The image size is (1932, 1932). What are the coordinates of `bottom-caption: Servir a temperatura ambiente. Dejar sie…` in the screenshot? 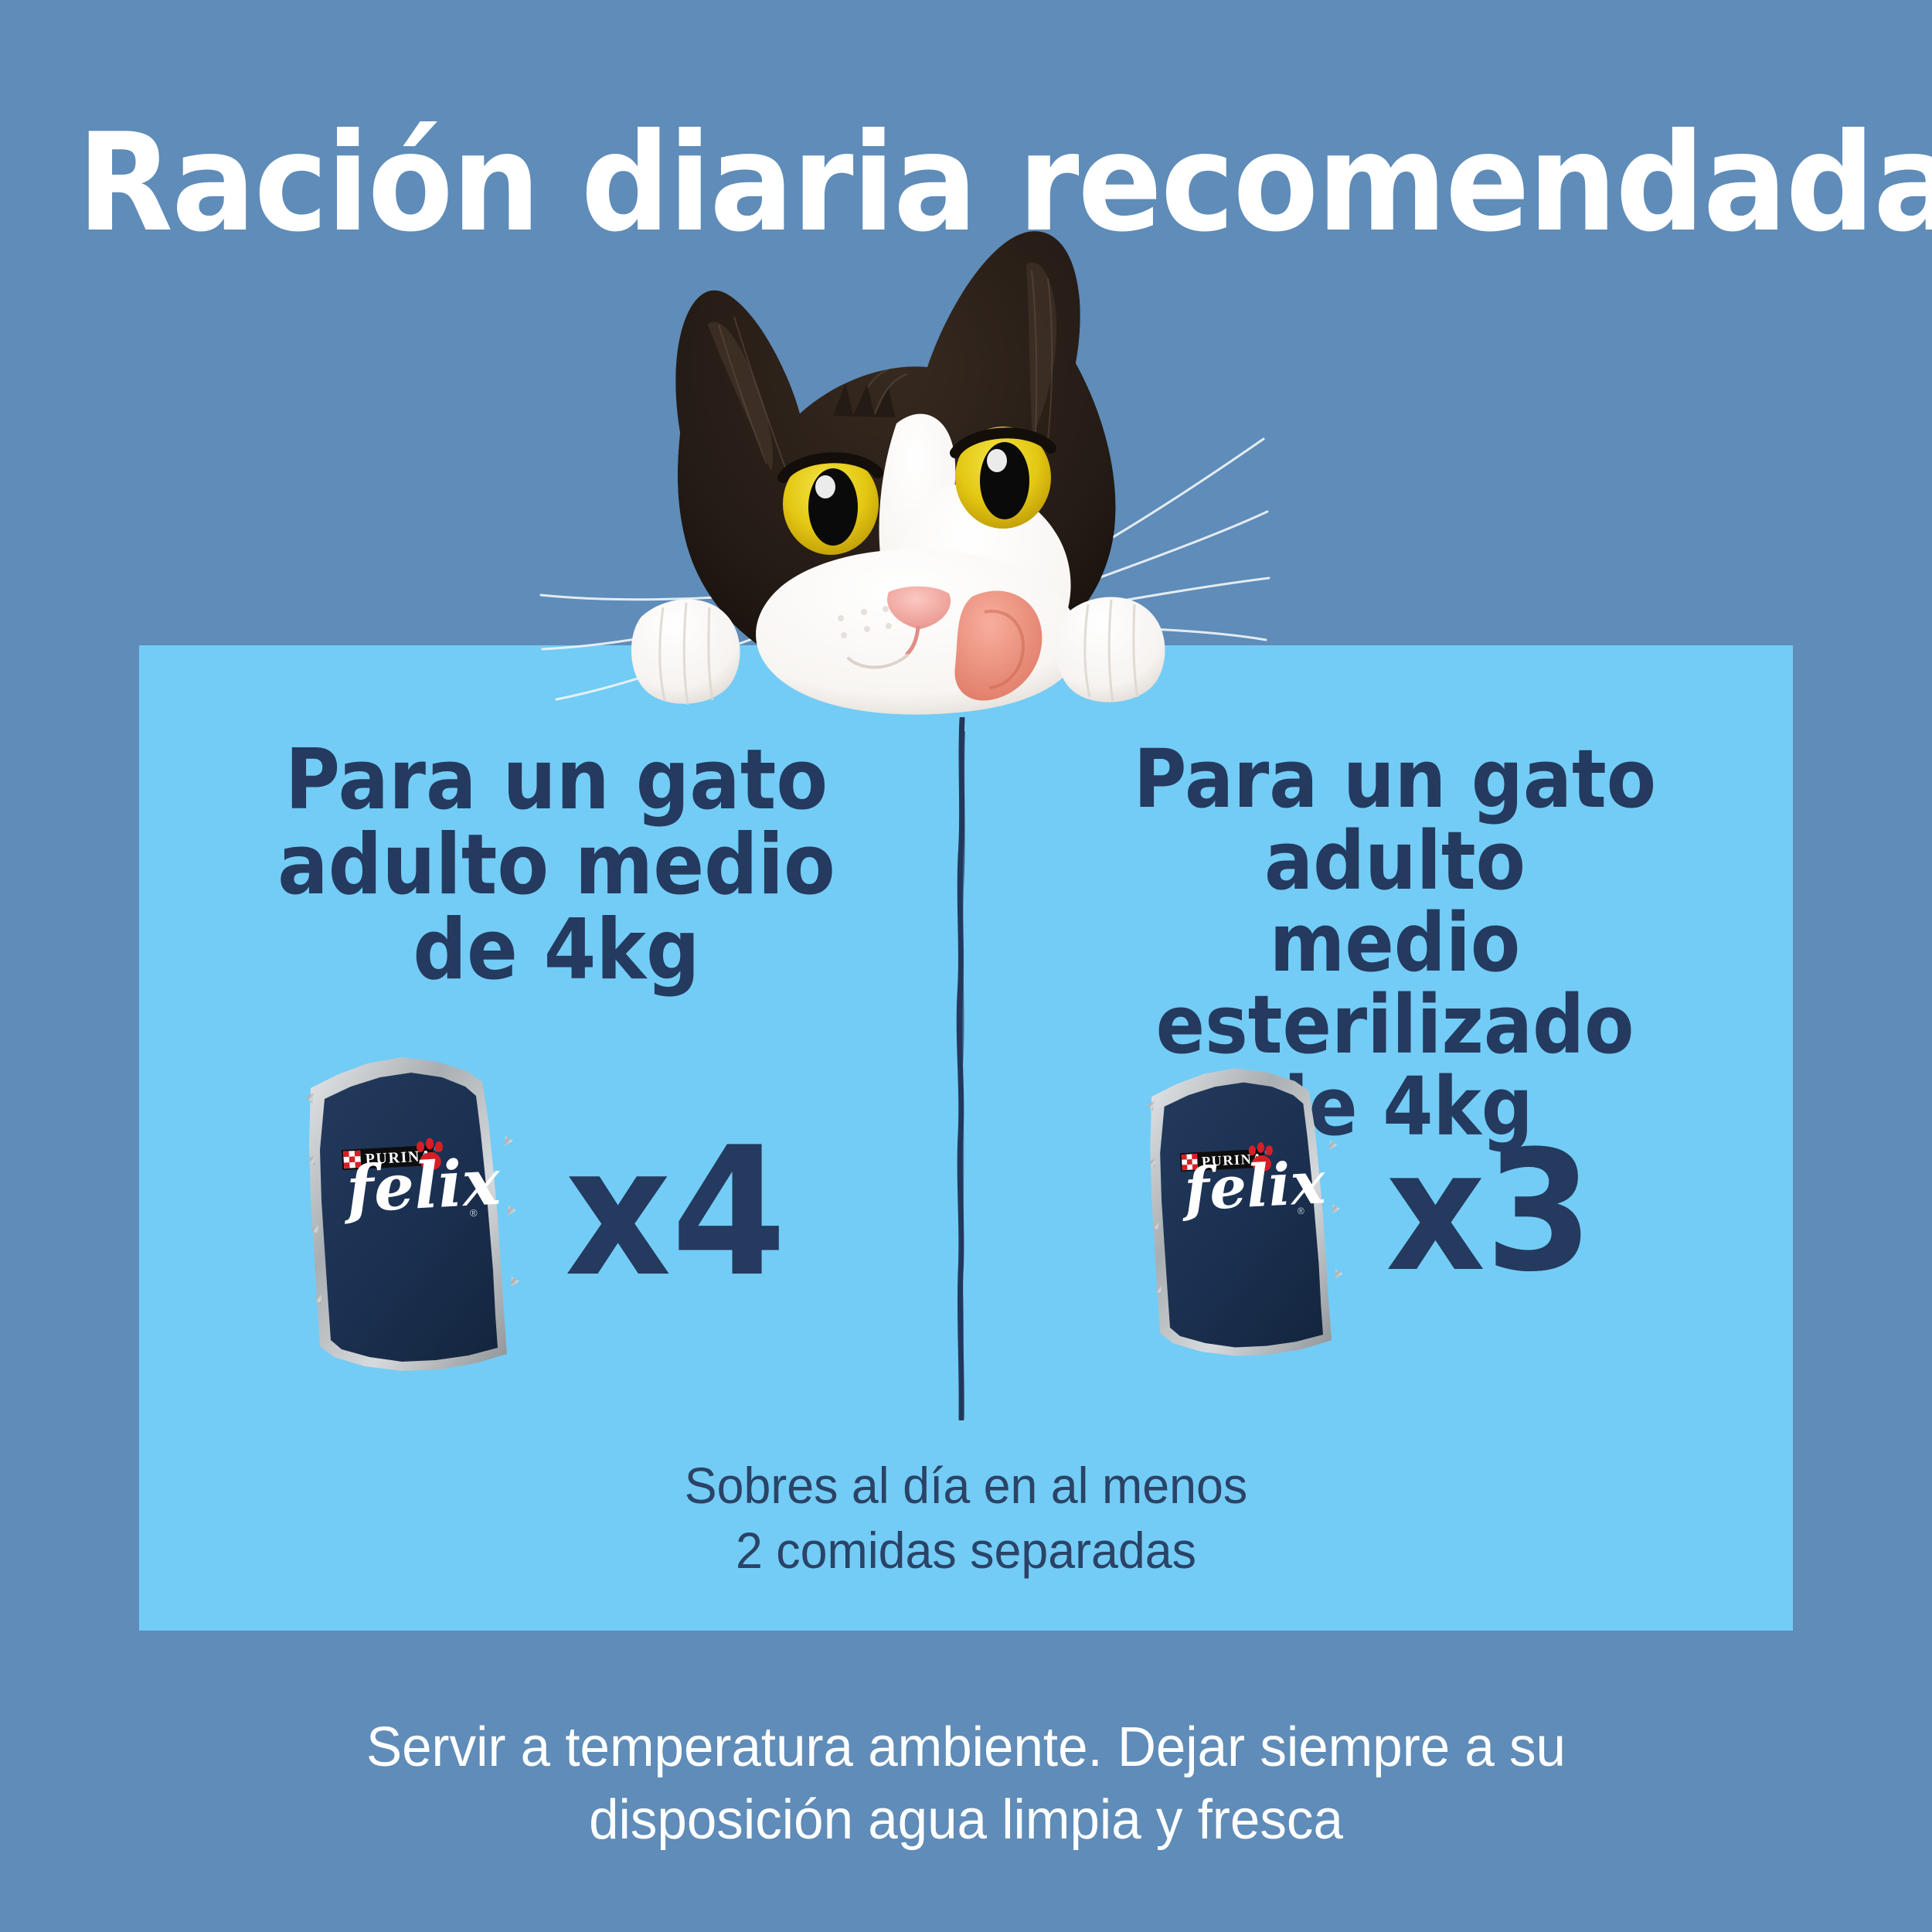 It's located at (966, 1784).